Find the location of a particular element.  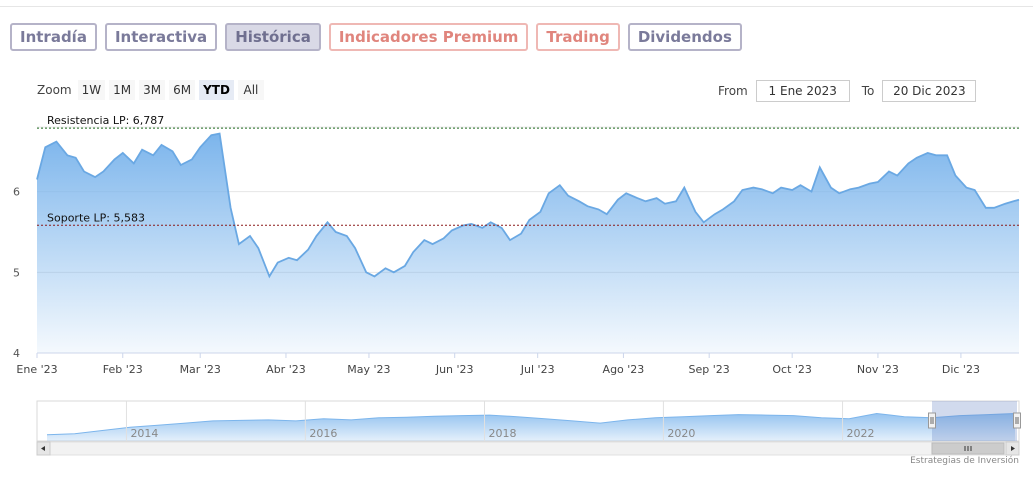

zoom-1w-button: 1W is located at coordinates (91, 90).